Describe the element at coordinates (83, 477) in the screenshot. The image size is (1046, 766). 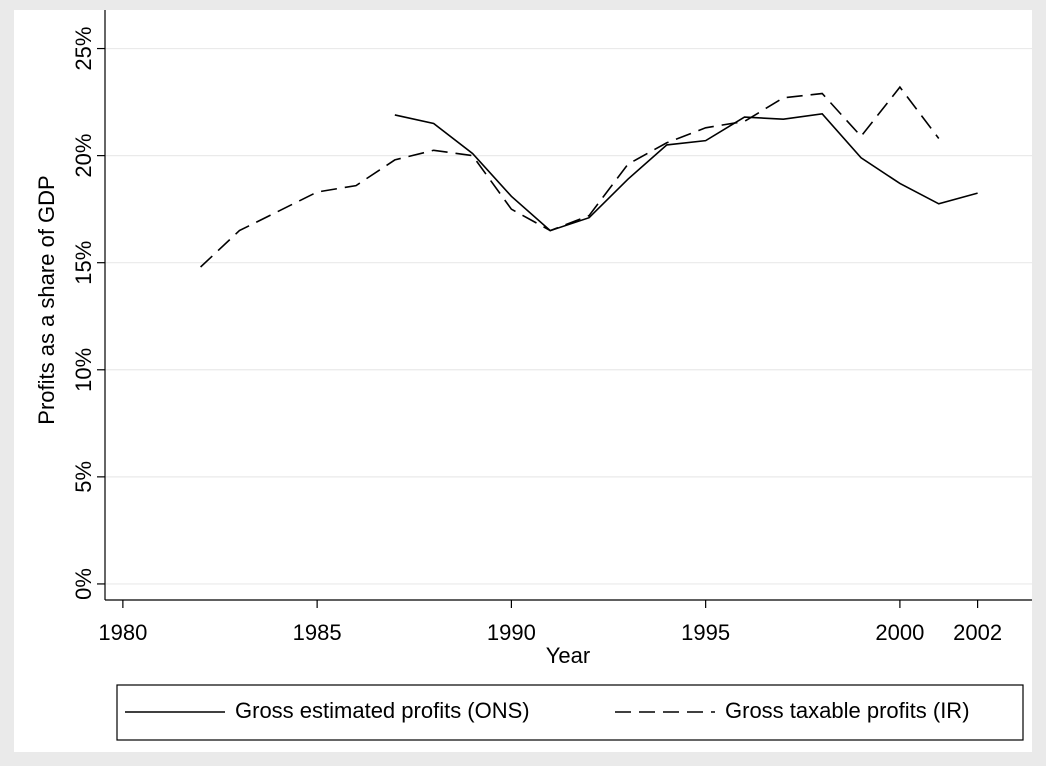
I see `y-tick-label: 5%` at that location.